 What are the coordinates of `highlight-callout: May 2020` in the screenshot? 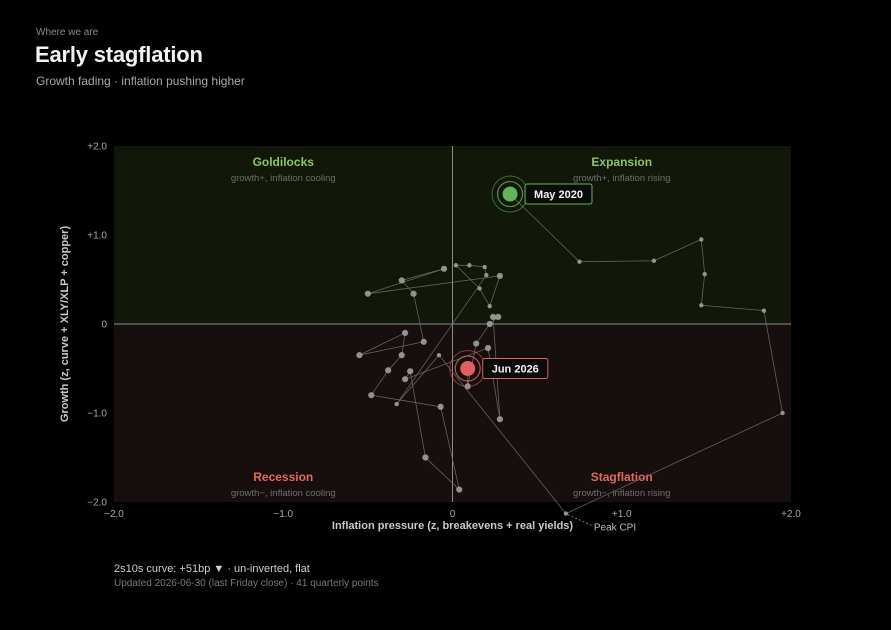 It's located at (558, 194).